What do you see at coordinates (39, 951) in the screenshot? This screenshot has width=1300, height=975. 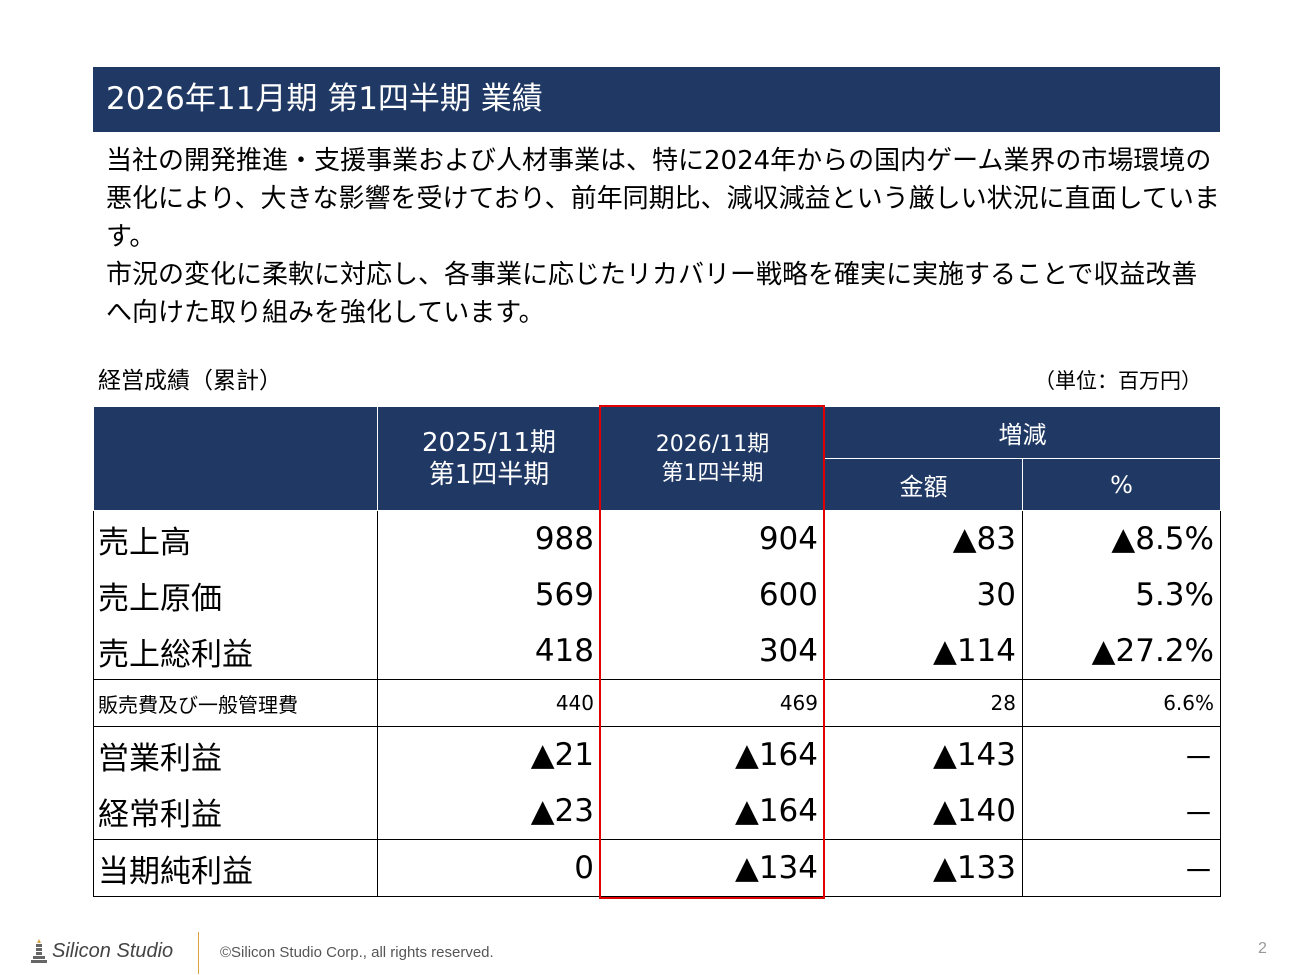 I see `logo-tower-icon` at bounding box center [39, 951].